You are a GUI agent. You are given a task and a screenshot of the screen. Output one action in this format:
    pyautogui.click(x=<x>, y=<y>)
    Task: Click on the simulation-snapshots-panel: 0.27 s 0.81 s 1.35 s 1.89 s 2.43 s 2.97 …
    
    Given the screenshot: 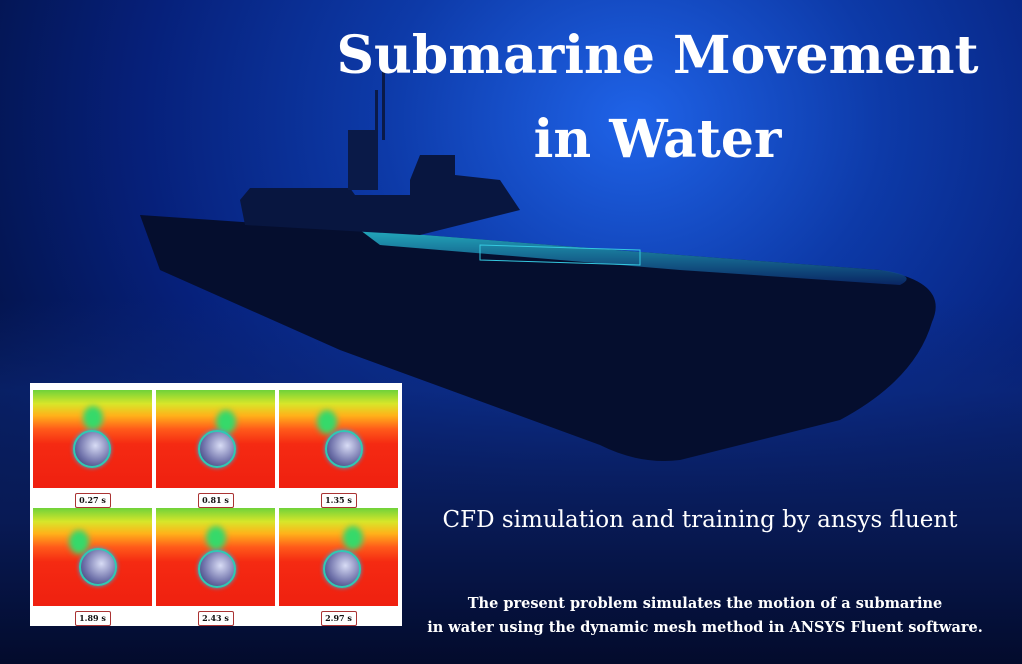 What is the action you would take?
    pyautogui.click(x=216, y=504)
    